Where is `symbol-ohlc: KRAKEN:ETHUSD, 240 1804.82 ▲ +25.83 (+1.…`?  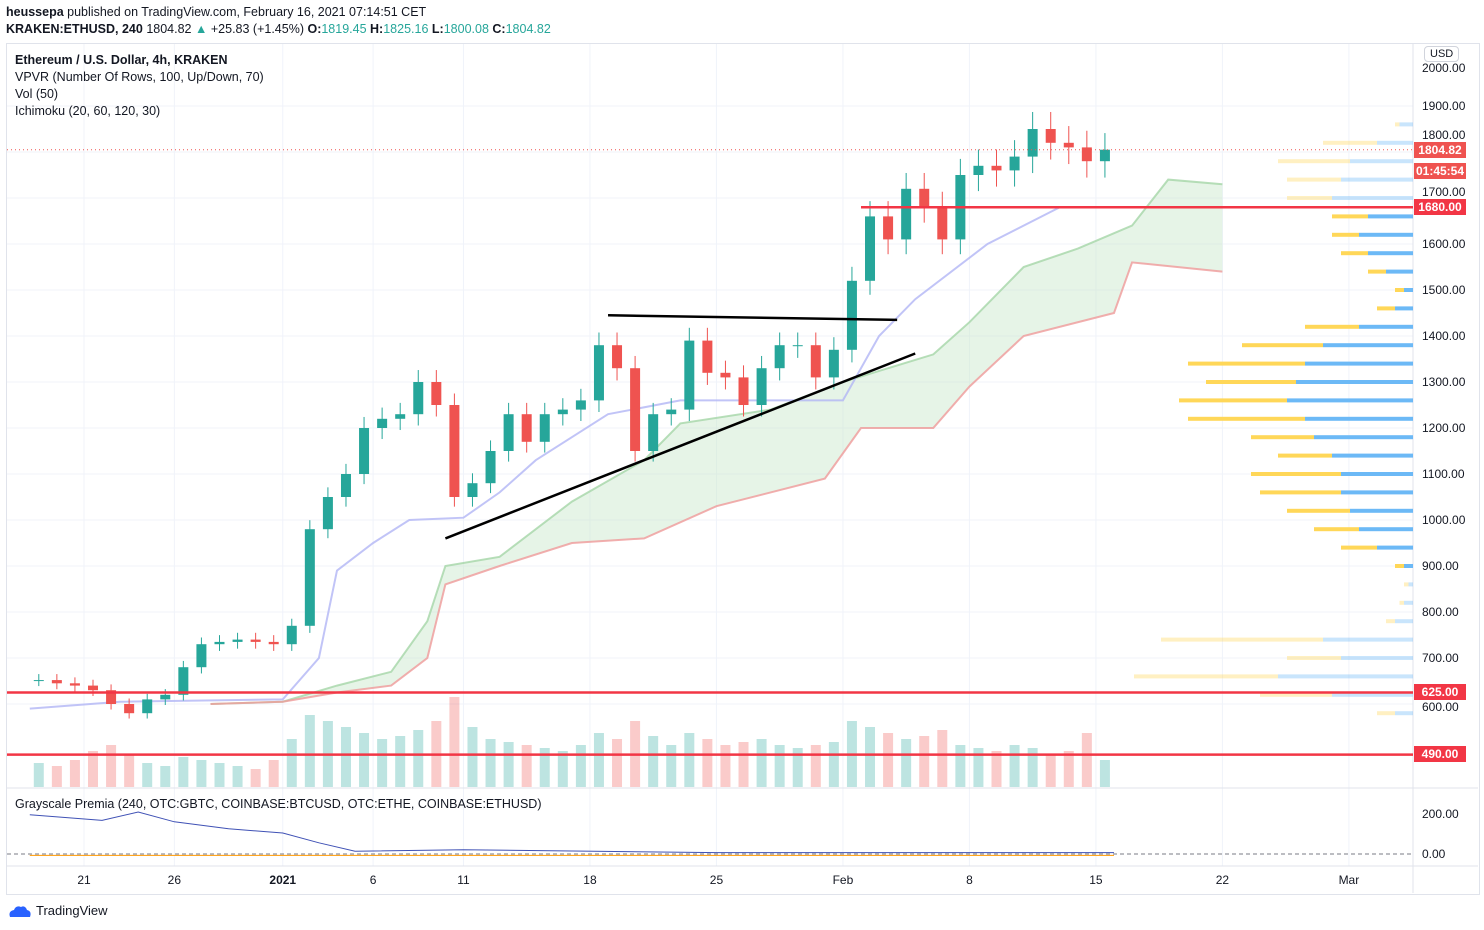
symbol-ohlc: KRAKEN:ETHUSD, 240 1804.82 ▲ +25.83 (+1.… is located at coordinates (278, 29).